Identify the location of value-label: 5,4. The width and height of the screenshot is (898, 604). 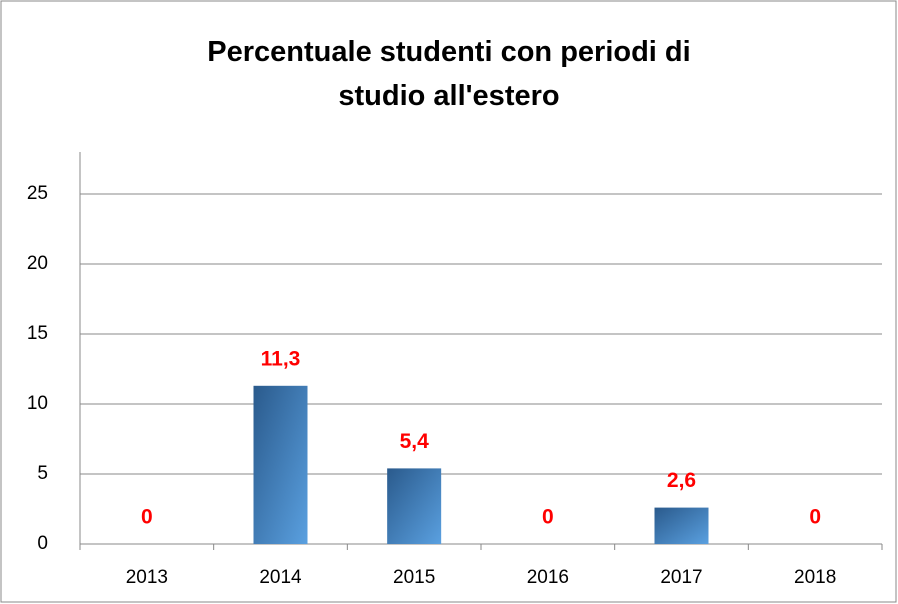
(415, 441).